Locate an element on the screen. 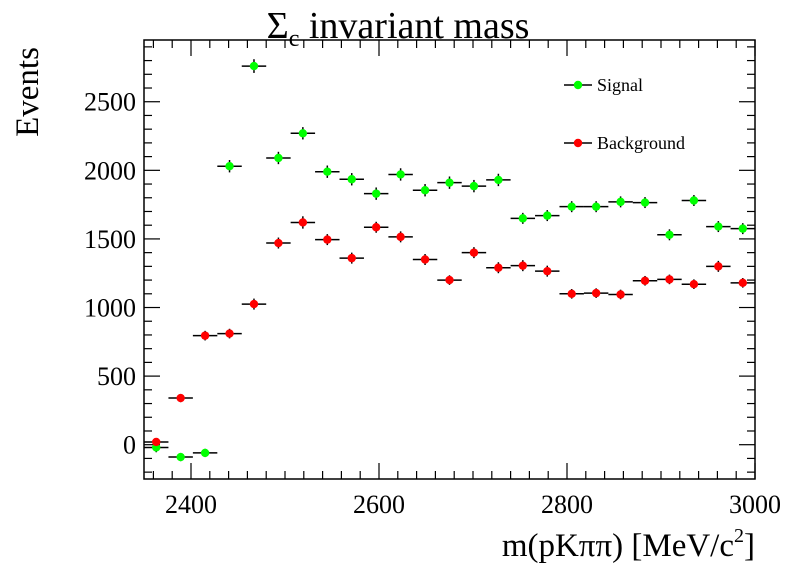  x-axis-label: m(pKππ) [MeV/c2] is located at coordinates (628, 544).